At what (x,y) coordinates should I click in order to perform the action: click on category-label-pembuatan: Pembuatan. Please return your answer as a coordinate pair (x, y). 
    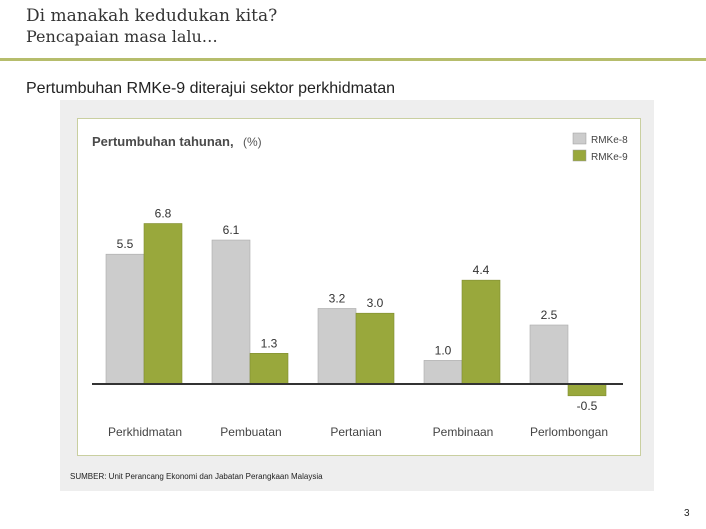
    Looking at the image, I should click on (250, 432).